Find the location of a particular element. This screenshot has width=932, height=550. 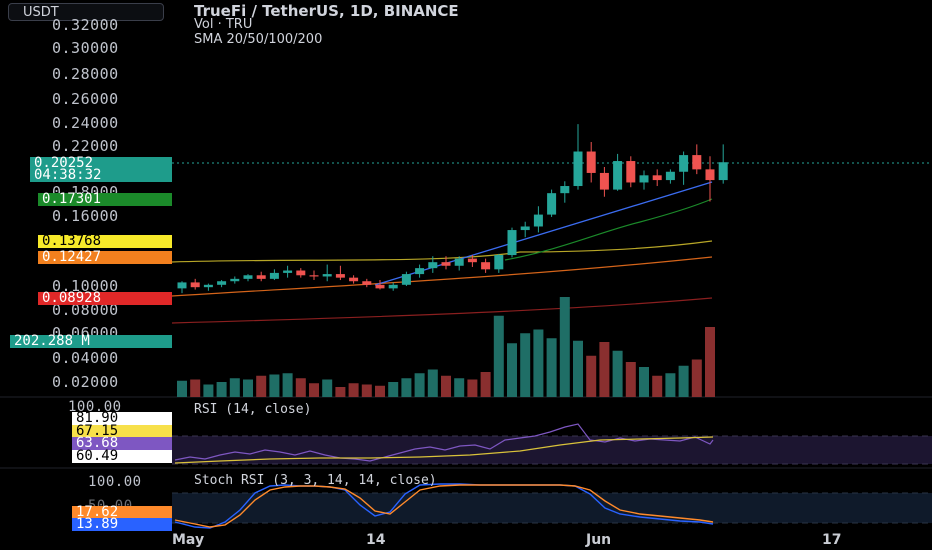

sma50-badge: 0.13768 is located at coordinates (105, 241).